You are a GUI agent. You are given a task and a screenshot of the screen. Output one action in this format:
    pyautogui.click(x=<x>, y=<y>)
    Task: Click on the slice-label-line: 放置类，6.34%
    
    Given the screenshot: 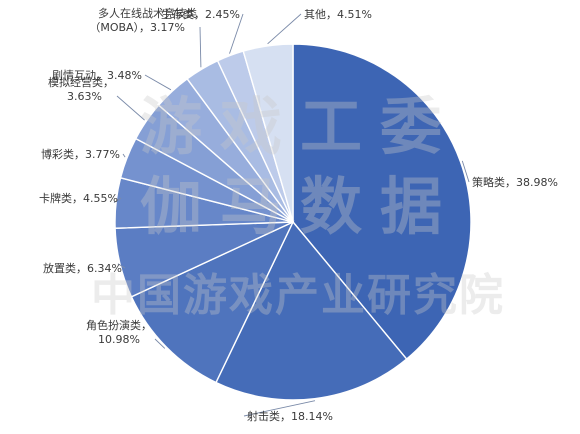 What is the action you would take?
    pyautogui.click(x=82, y=268)
    